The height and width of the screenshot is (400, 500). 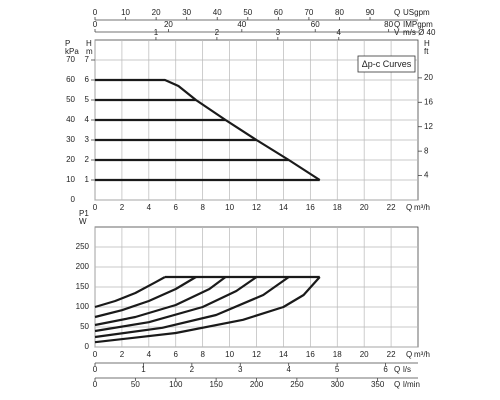 I want to click on axis-unit: l/s, so click(x=407, y=369).